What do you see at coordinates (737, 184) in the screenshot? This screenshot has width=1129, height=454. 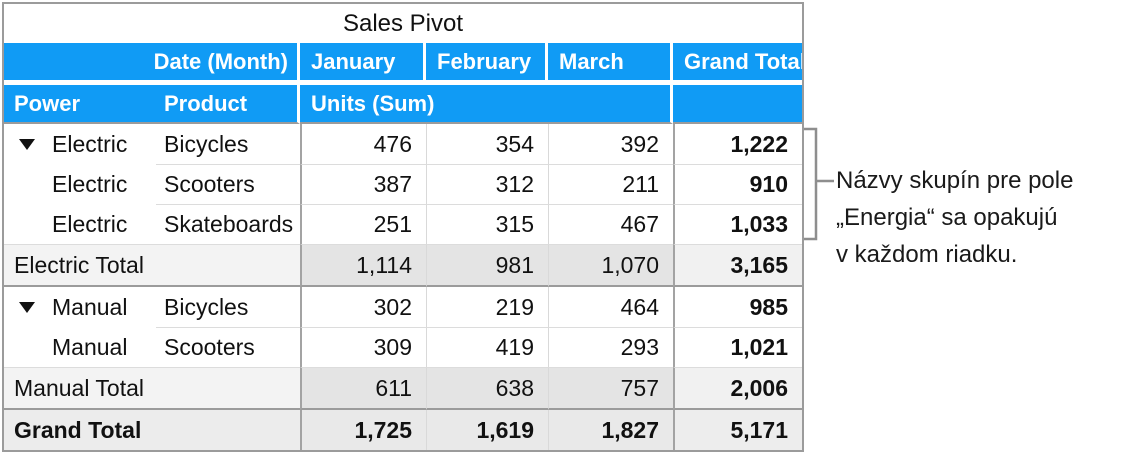 I see `pivot-cell-grand-total: 910` at bounding box center [737, 184].